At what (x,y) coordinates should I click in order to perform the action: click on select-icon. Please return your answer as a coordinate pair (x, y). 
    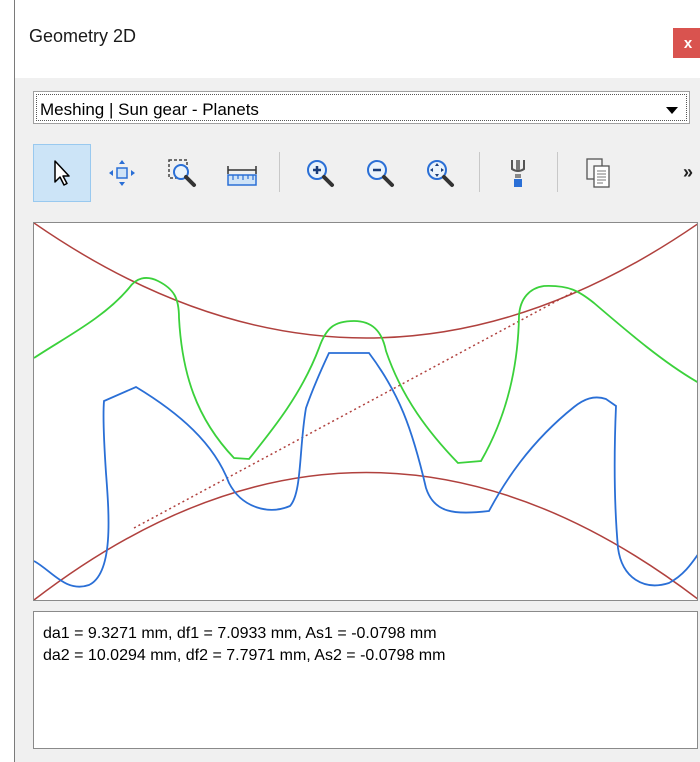
    Looking at the image, I should click on (62, 173).